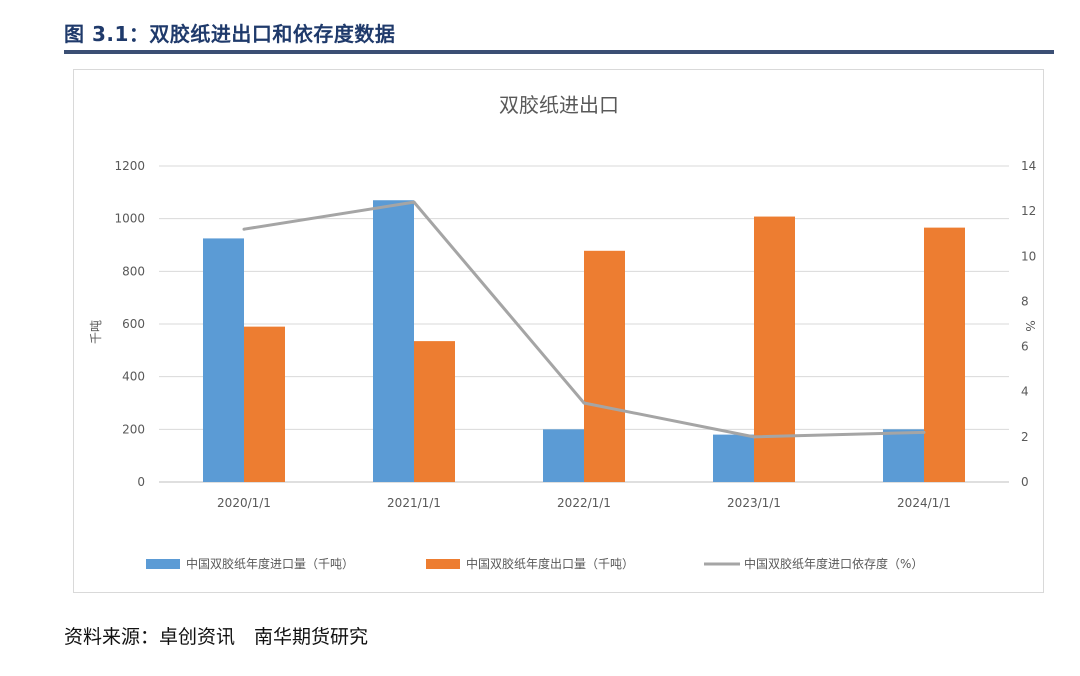  What do you see at coordinates (550, 563) in the screenshot?
I see `legend-label: 中国双胶纸年度出口量（千吨）` at bounding box center [550, 563].